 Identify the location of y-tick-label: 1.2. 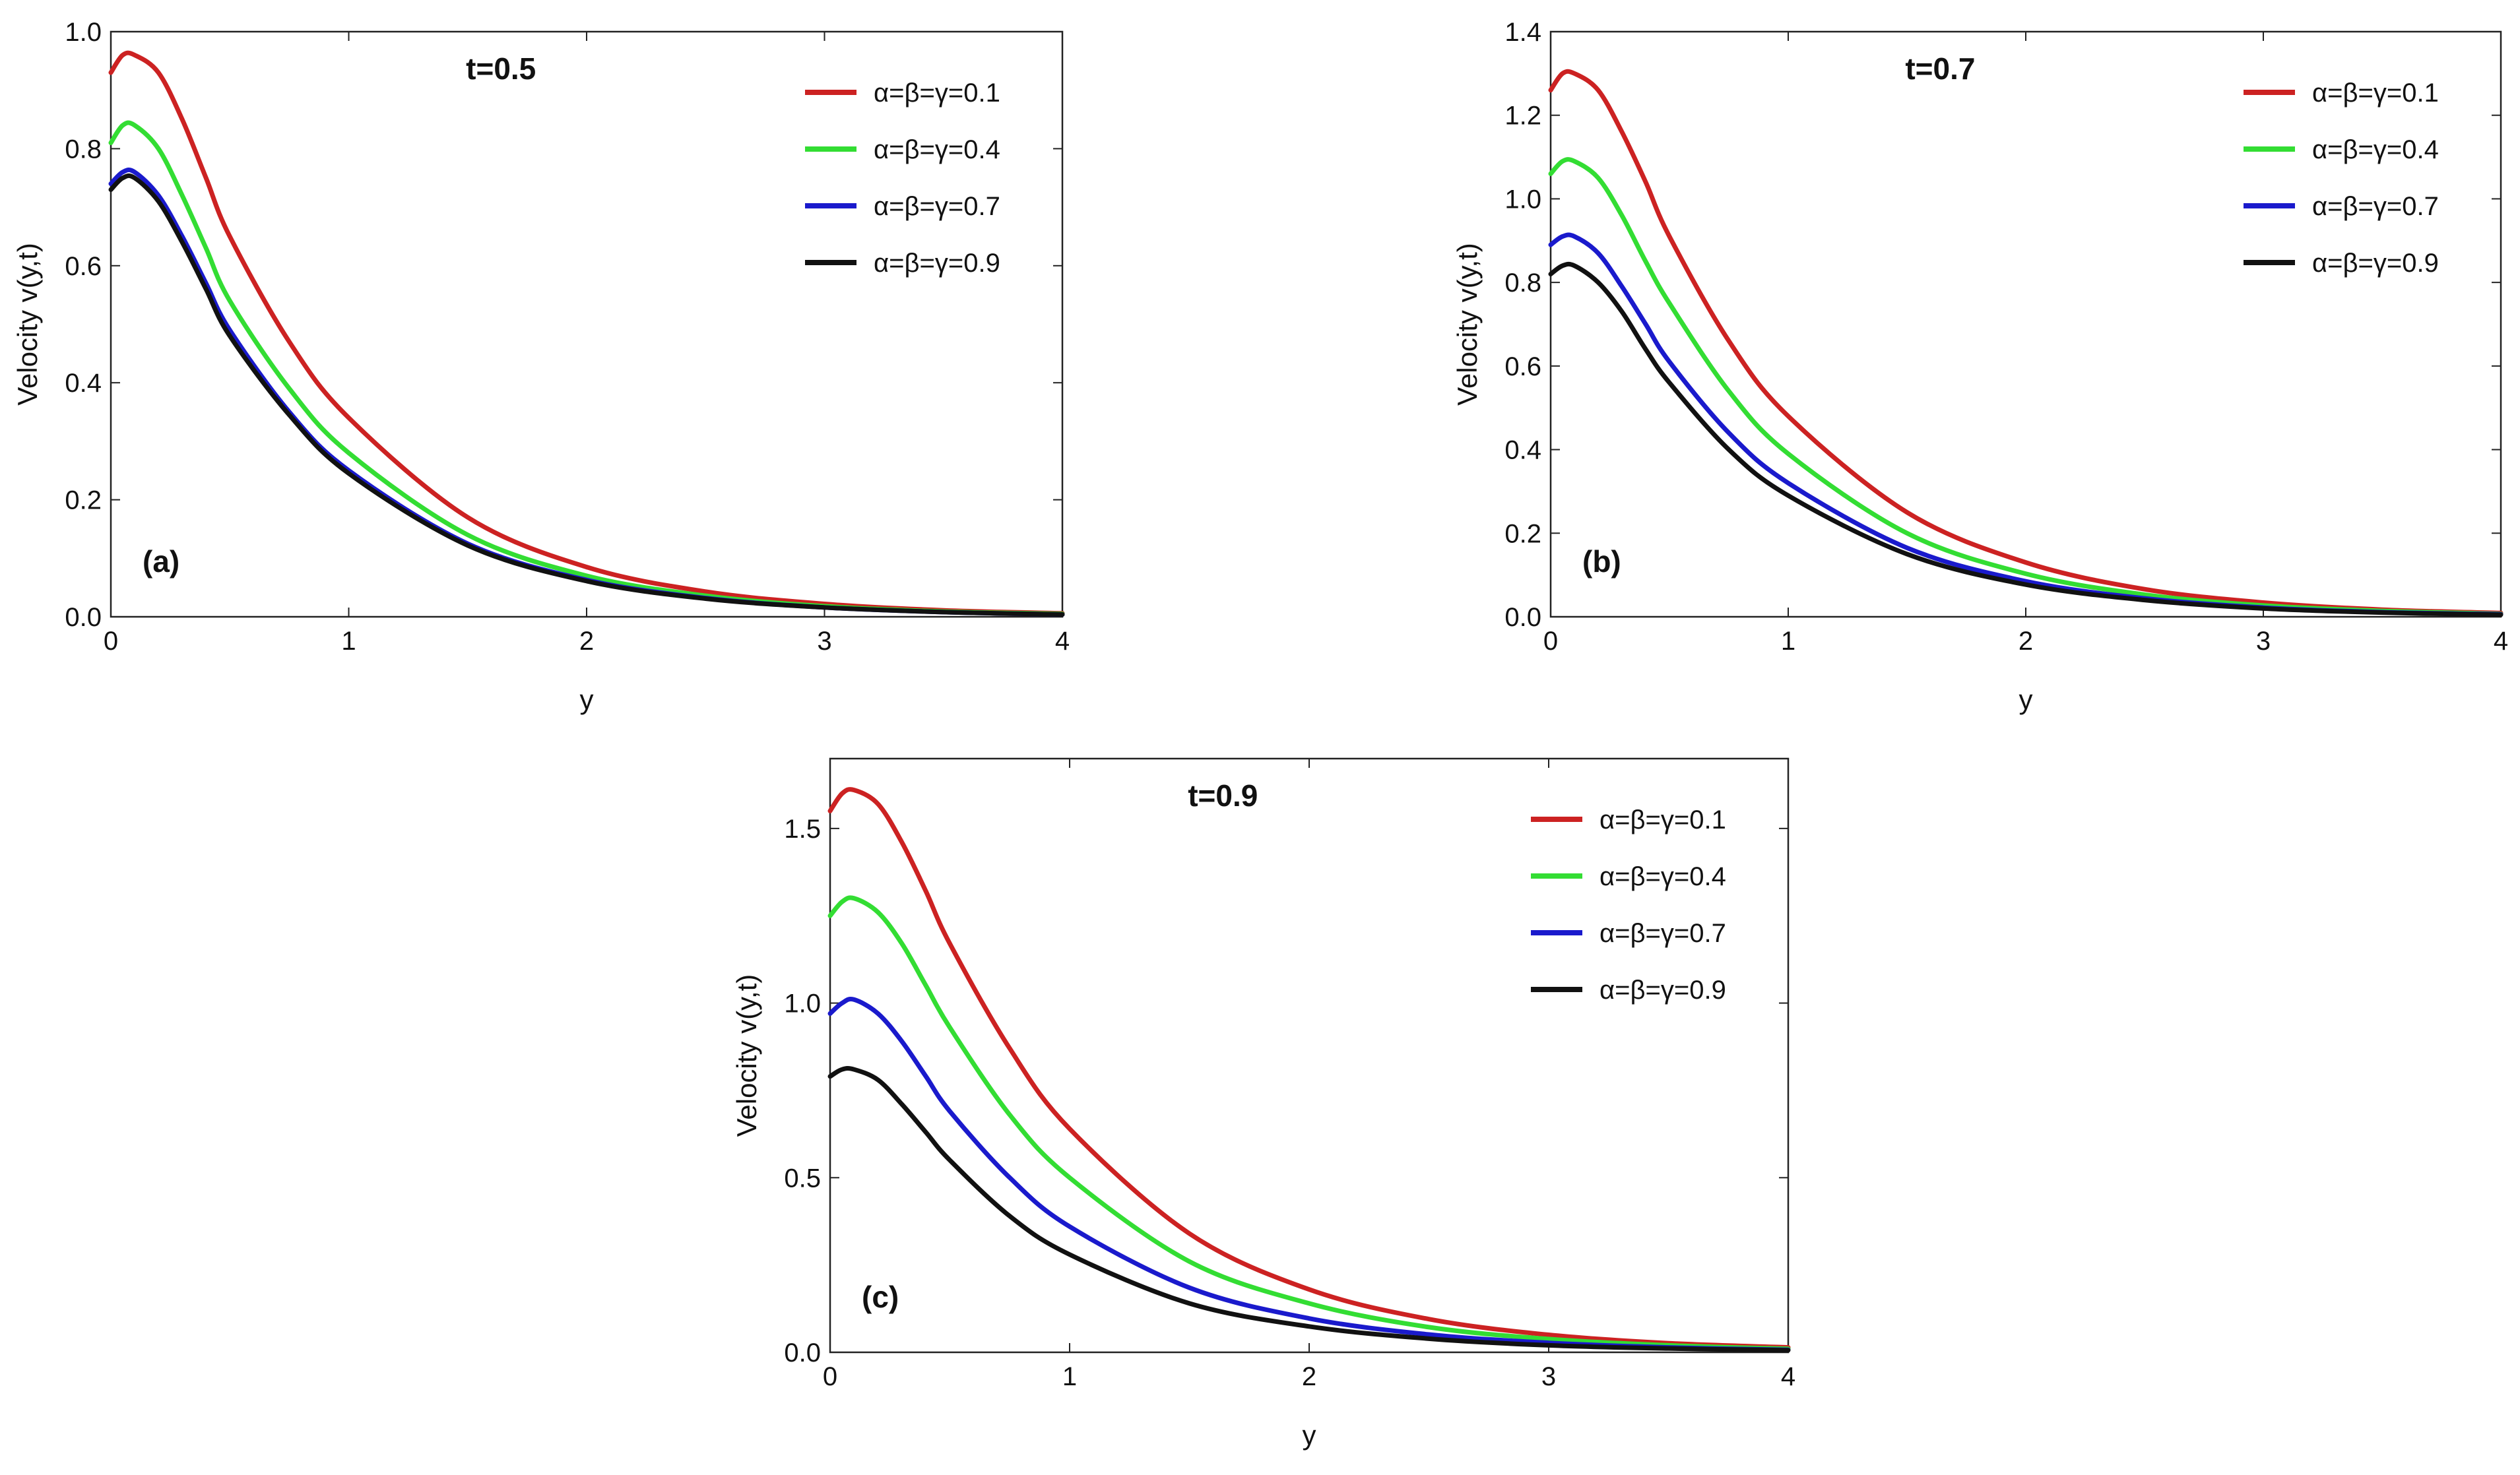
(1522, 116).